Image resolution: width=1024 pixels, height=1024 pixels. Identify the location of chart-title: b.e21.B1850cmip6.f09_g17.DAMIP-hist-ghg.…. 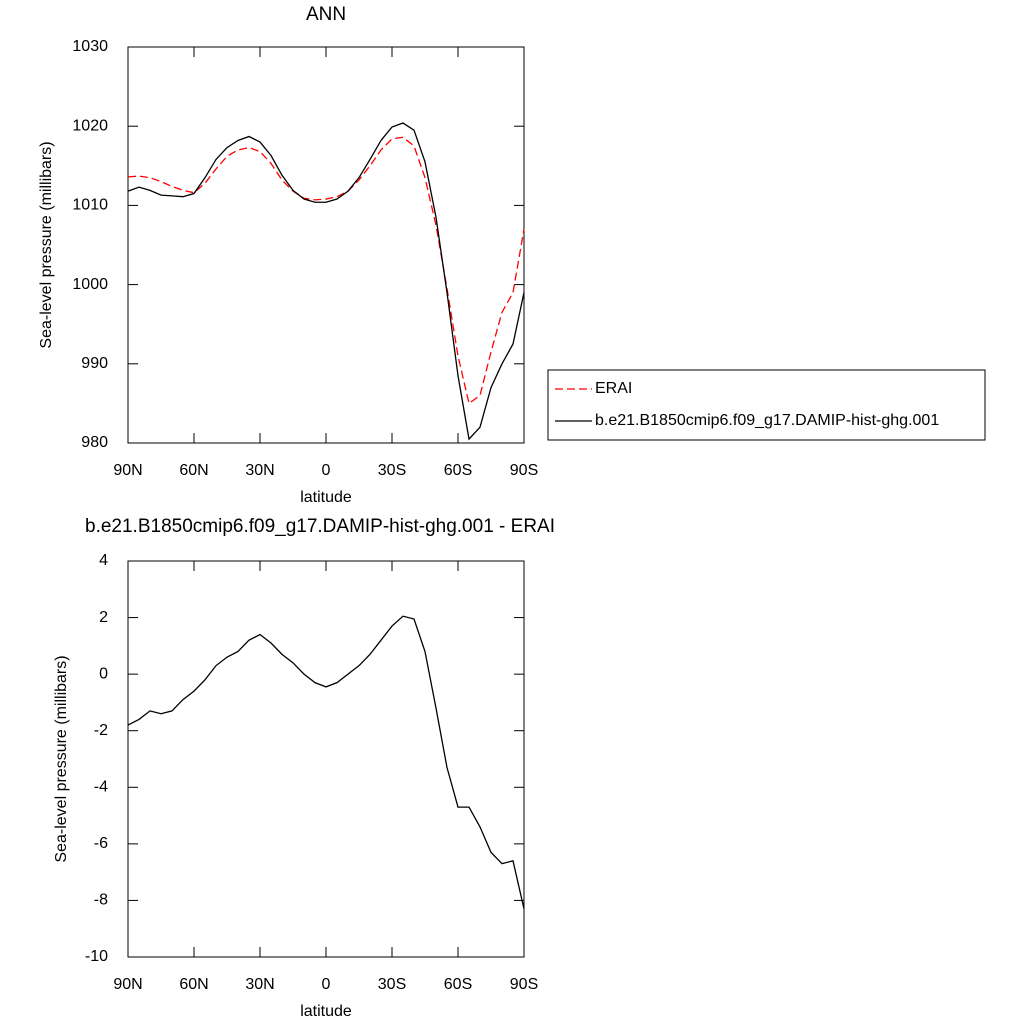
(320, 526).